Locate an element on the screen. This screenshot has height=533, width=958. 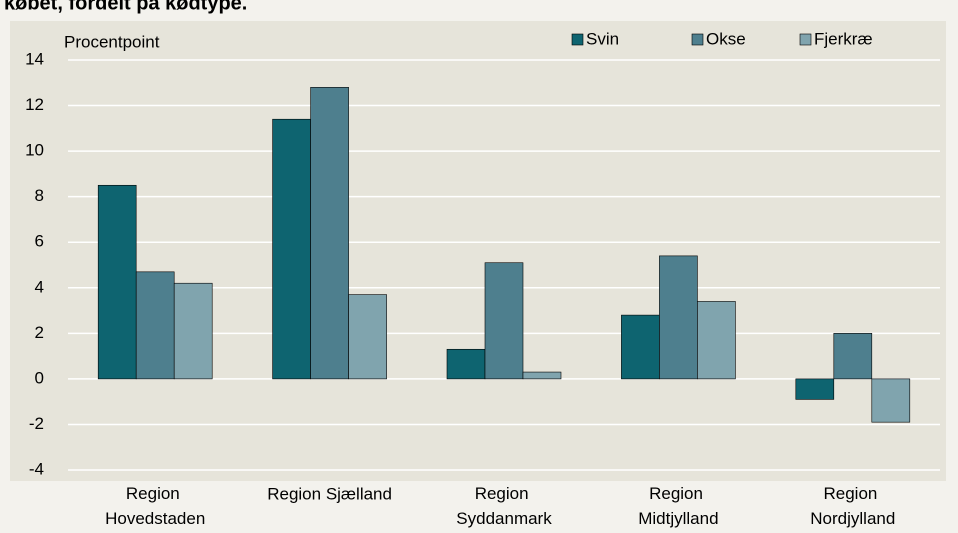
x-tick-label: Region Hovedstaden is located at coordinates (155, 506).